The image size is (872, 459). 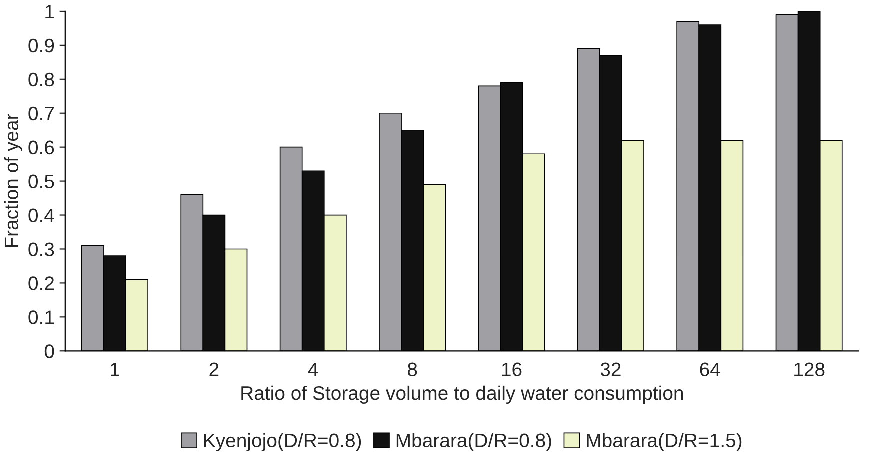 What do you see at coordinates (474, 442) in the screenshot?
I see `legend-label: Mbarara(D/R=0.8)` at bounding box center [474, 442].